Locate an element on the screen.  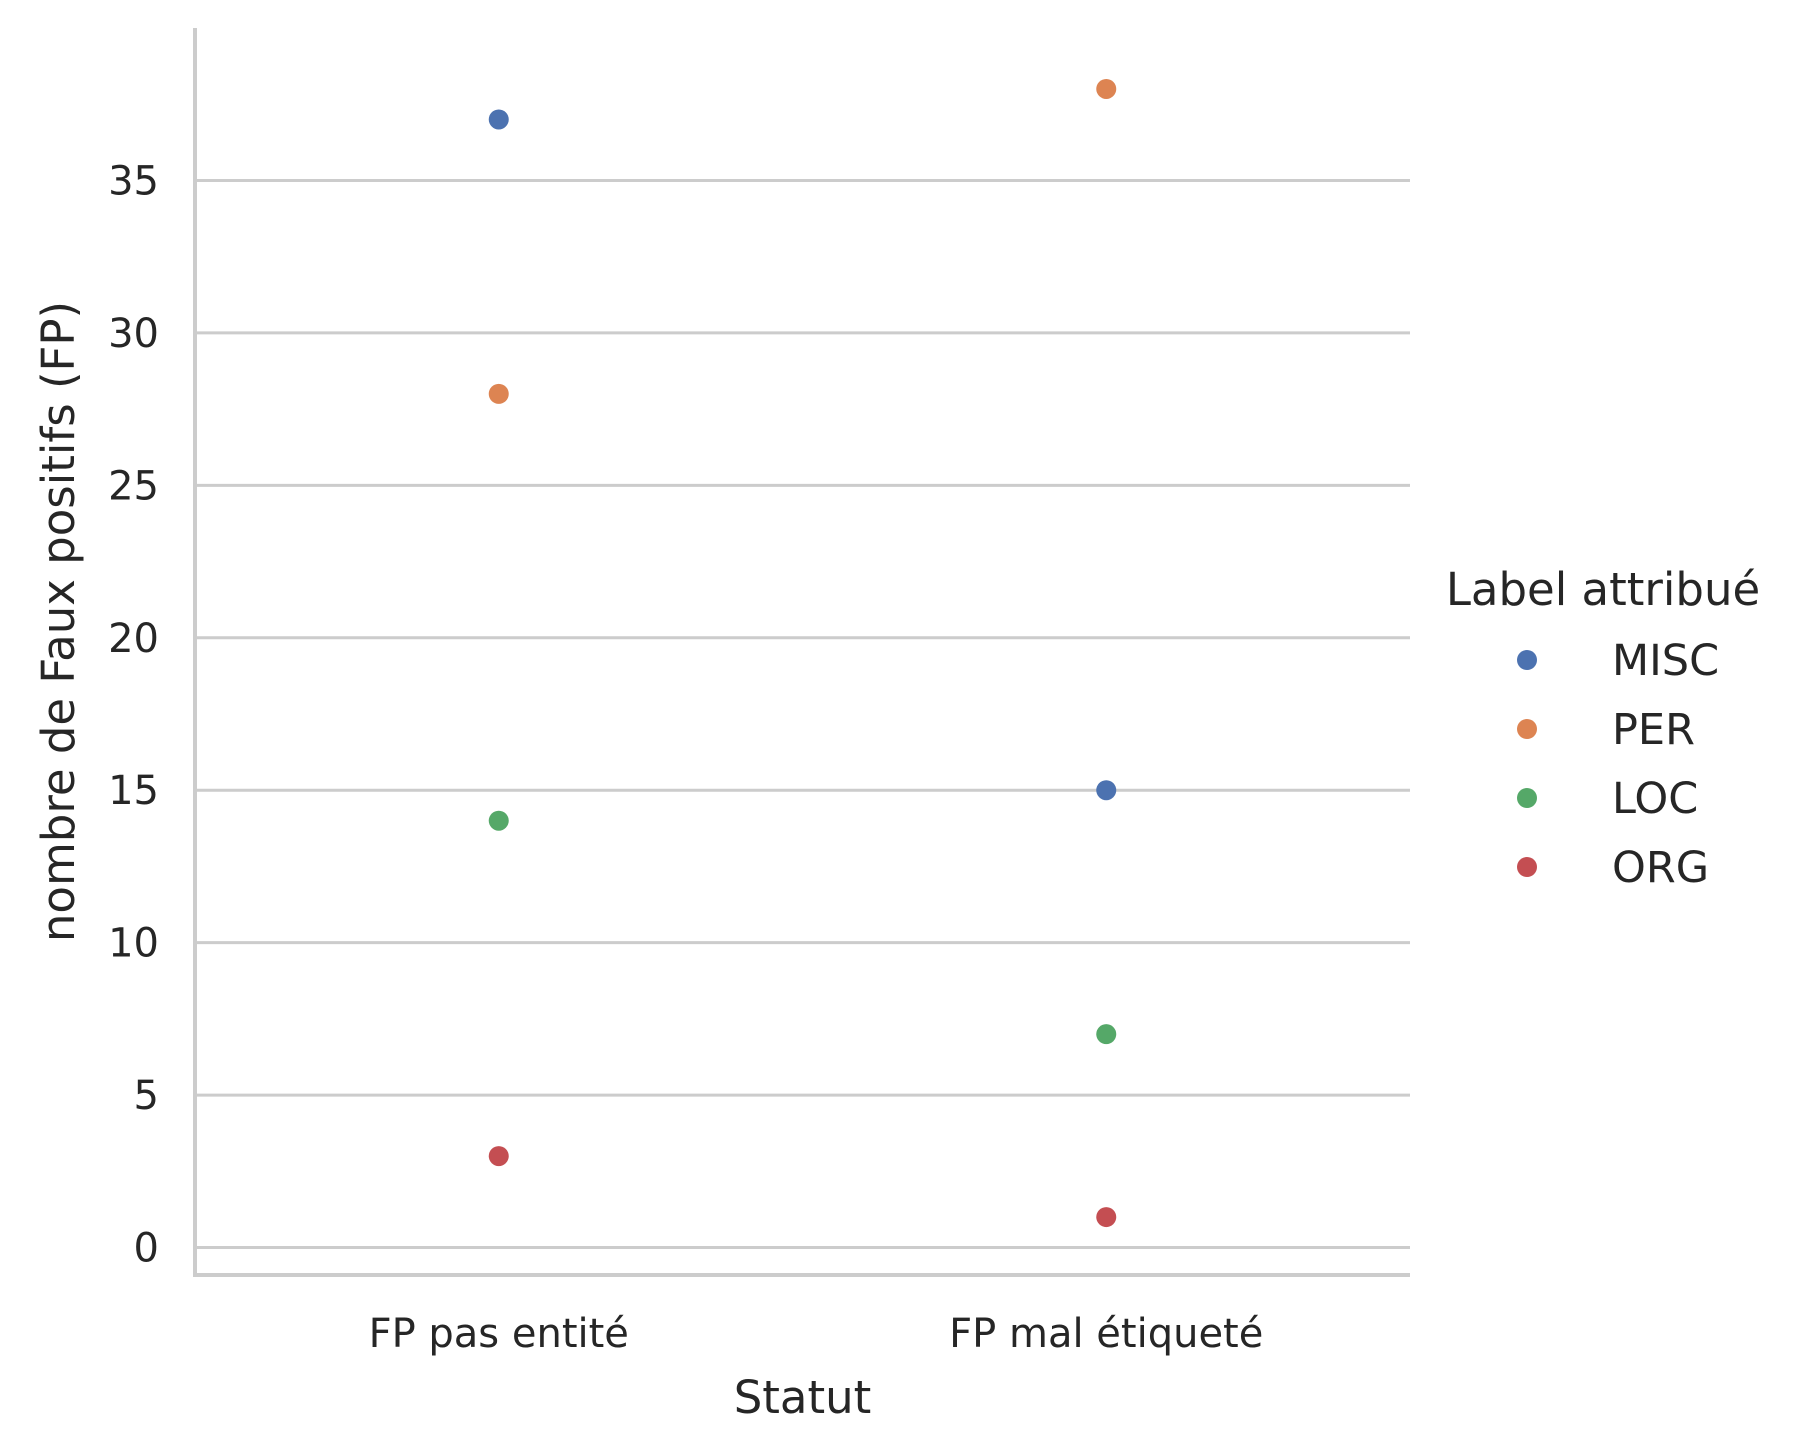
legend-marker-misc is located at coordinates (1527, 660).